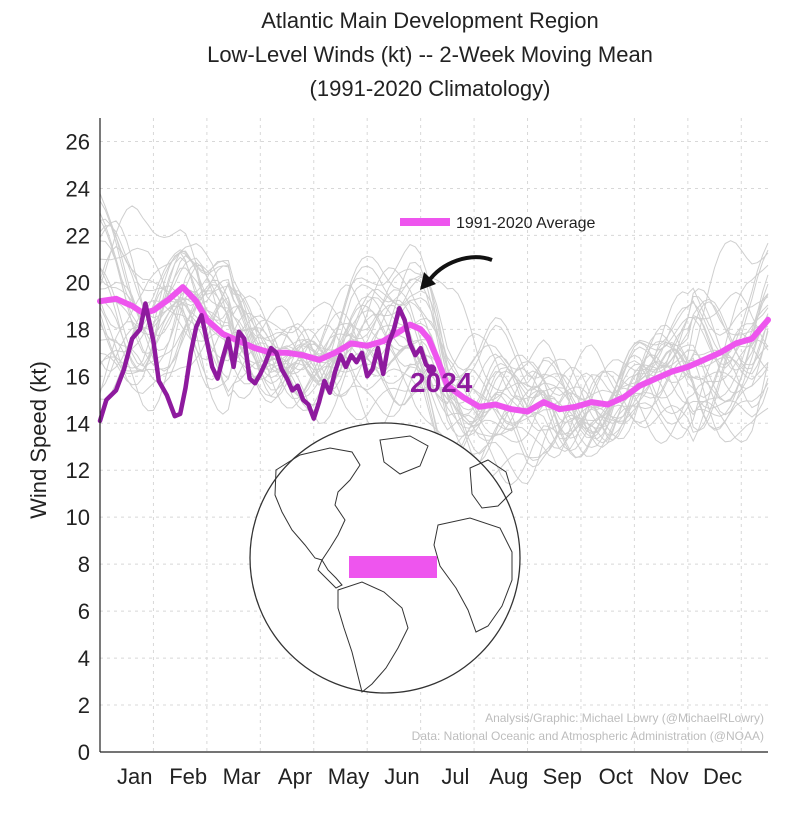  I want to click on annotation-2024-label: 2024, so click(441, 382).